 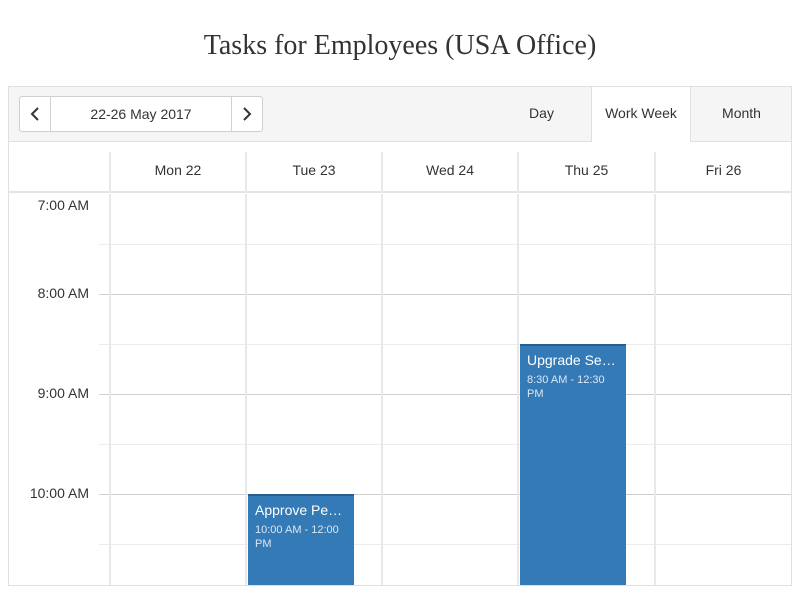 I want to click on view-month-button: Month, so click(x=741, y=113).